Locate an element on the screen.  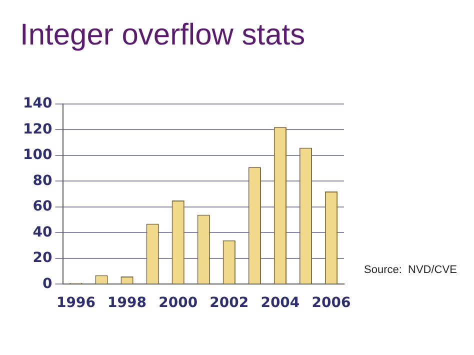
chart-title: Integer overflow stats is located at coordinates (163, 35).